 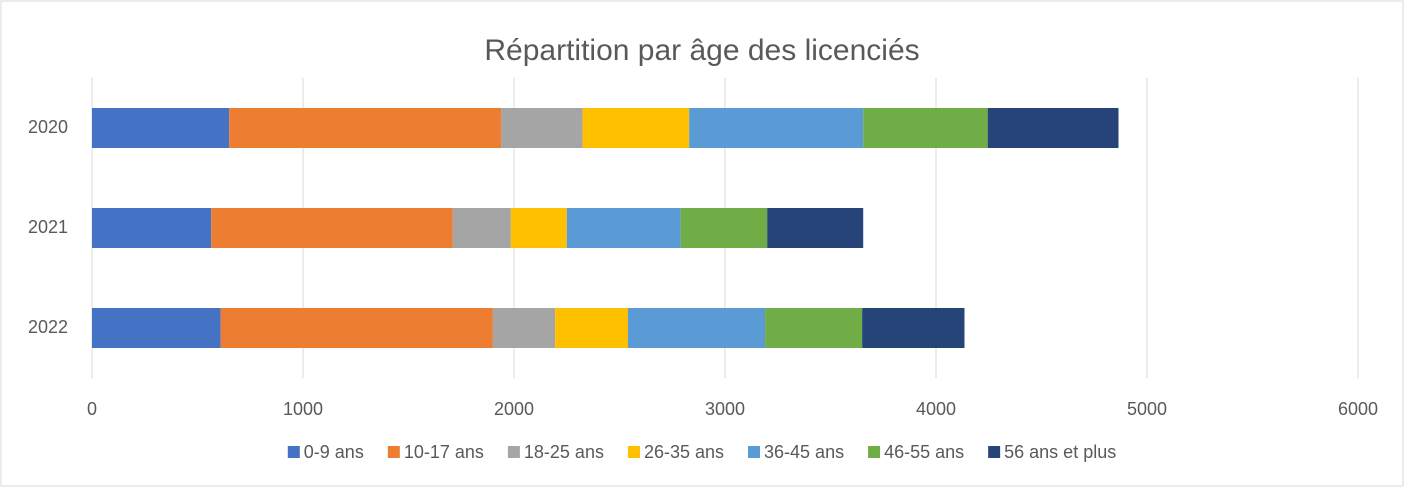 What do you see at coordinates (1358, 409) in the screenshot?
I see `x-tick-label: 6000` at bounding box center [1358, 409].